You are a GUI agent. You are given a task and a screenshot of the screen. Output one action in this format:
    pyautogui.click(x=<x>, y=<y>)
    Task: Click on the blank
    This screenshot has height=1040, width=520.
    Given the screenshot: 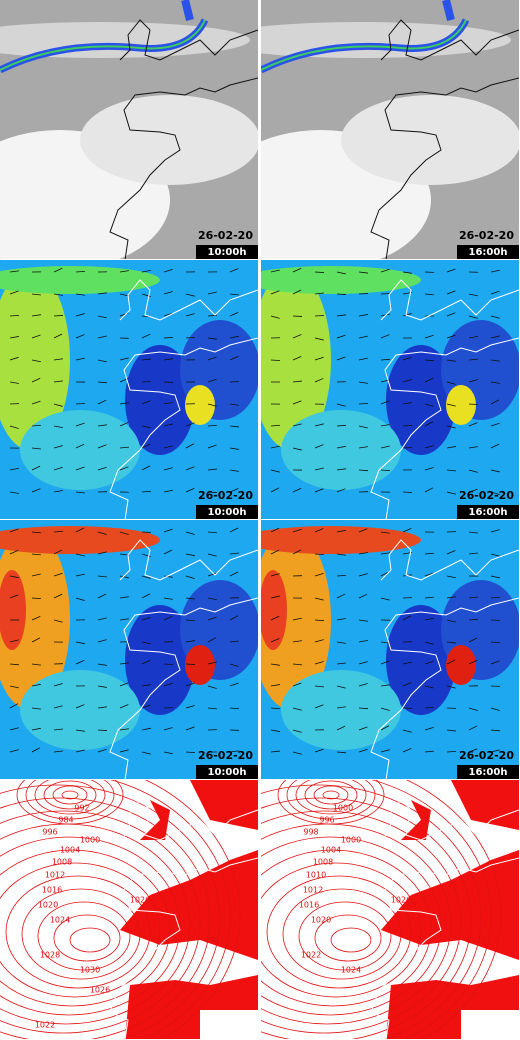 What is the action you would take?
    pyautogui.click(x=229, y=1024)
    